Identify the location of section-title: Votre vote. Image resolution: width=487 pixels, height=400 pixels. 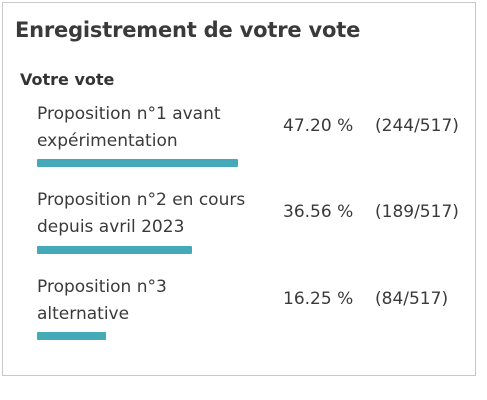
(67, 79).